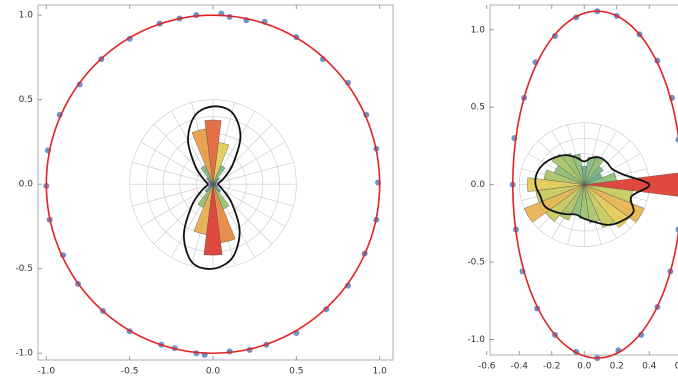  I want to click on x-tick-label: 1.0, so click(380, 372).